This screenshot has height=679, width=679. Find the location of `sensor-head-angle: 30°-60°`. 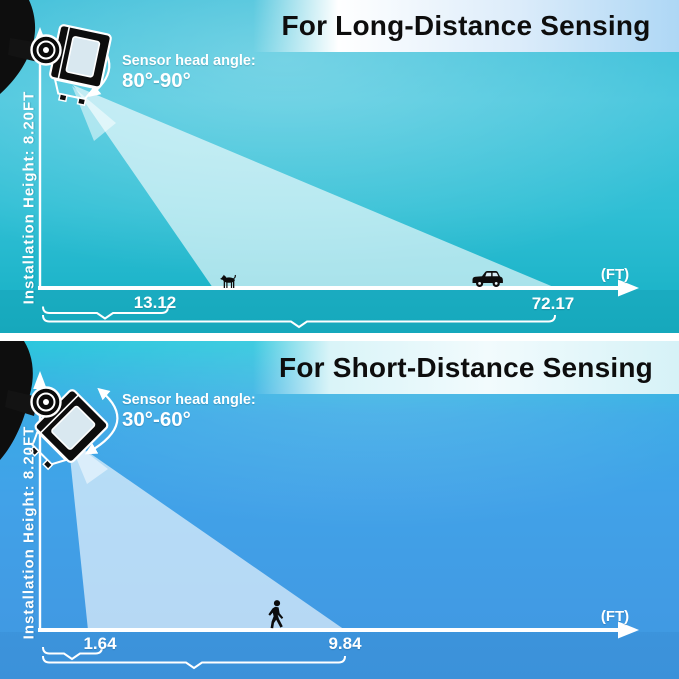

sensor-head-angle: 30°-60° is located at coordinates (156, 419).